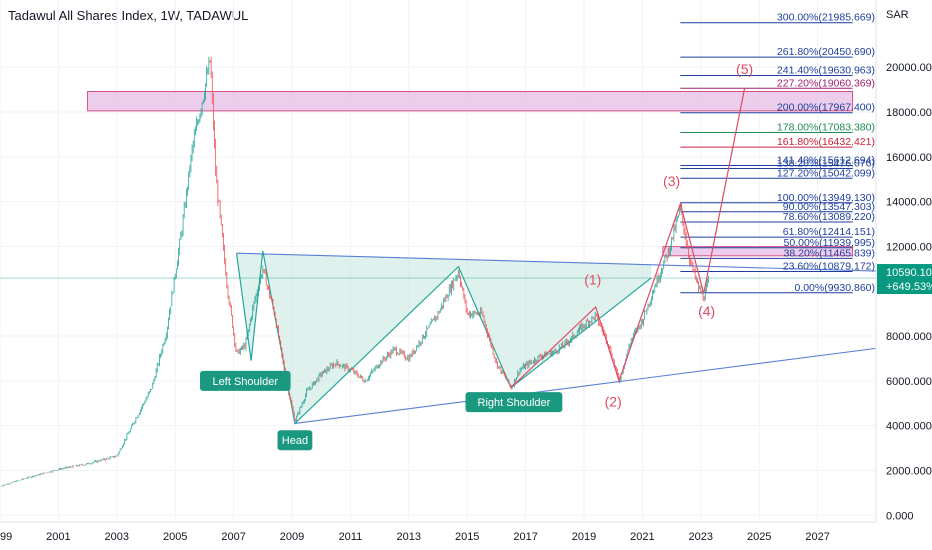 The image size is (932, 550). Describe the element at coordinates (909, 337) in the screenshot. I see `y-tick-label: 8000.000` at that location.